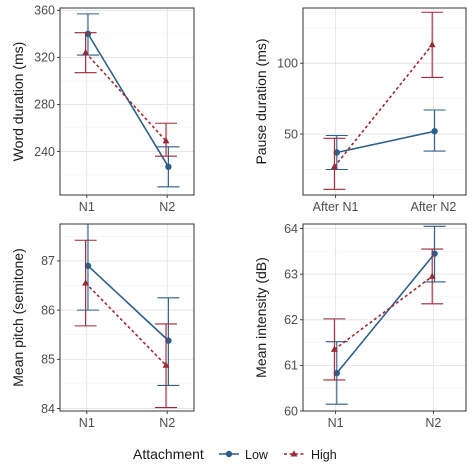 This screenshot has width=474, height=474. I want to click on y-tick-label: 87, so click(48, 261).